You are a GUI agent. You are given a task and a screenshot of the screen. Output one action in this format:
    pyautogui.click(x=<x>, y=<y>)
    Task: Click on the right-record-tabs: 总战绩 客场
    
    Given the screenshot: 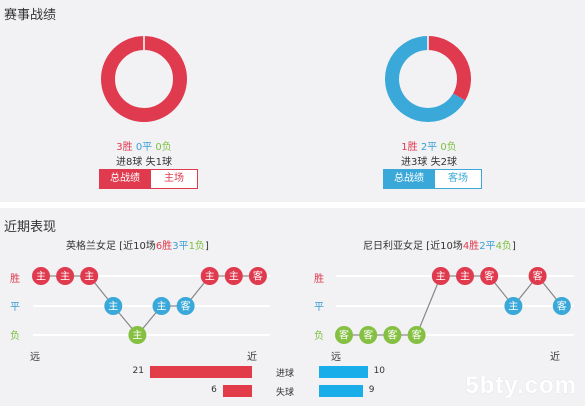 What is the action you would take?
    pyautogui.click(x=432, y=179)
    